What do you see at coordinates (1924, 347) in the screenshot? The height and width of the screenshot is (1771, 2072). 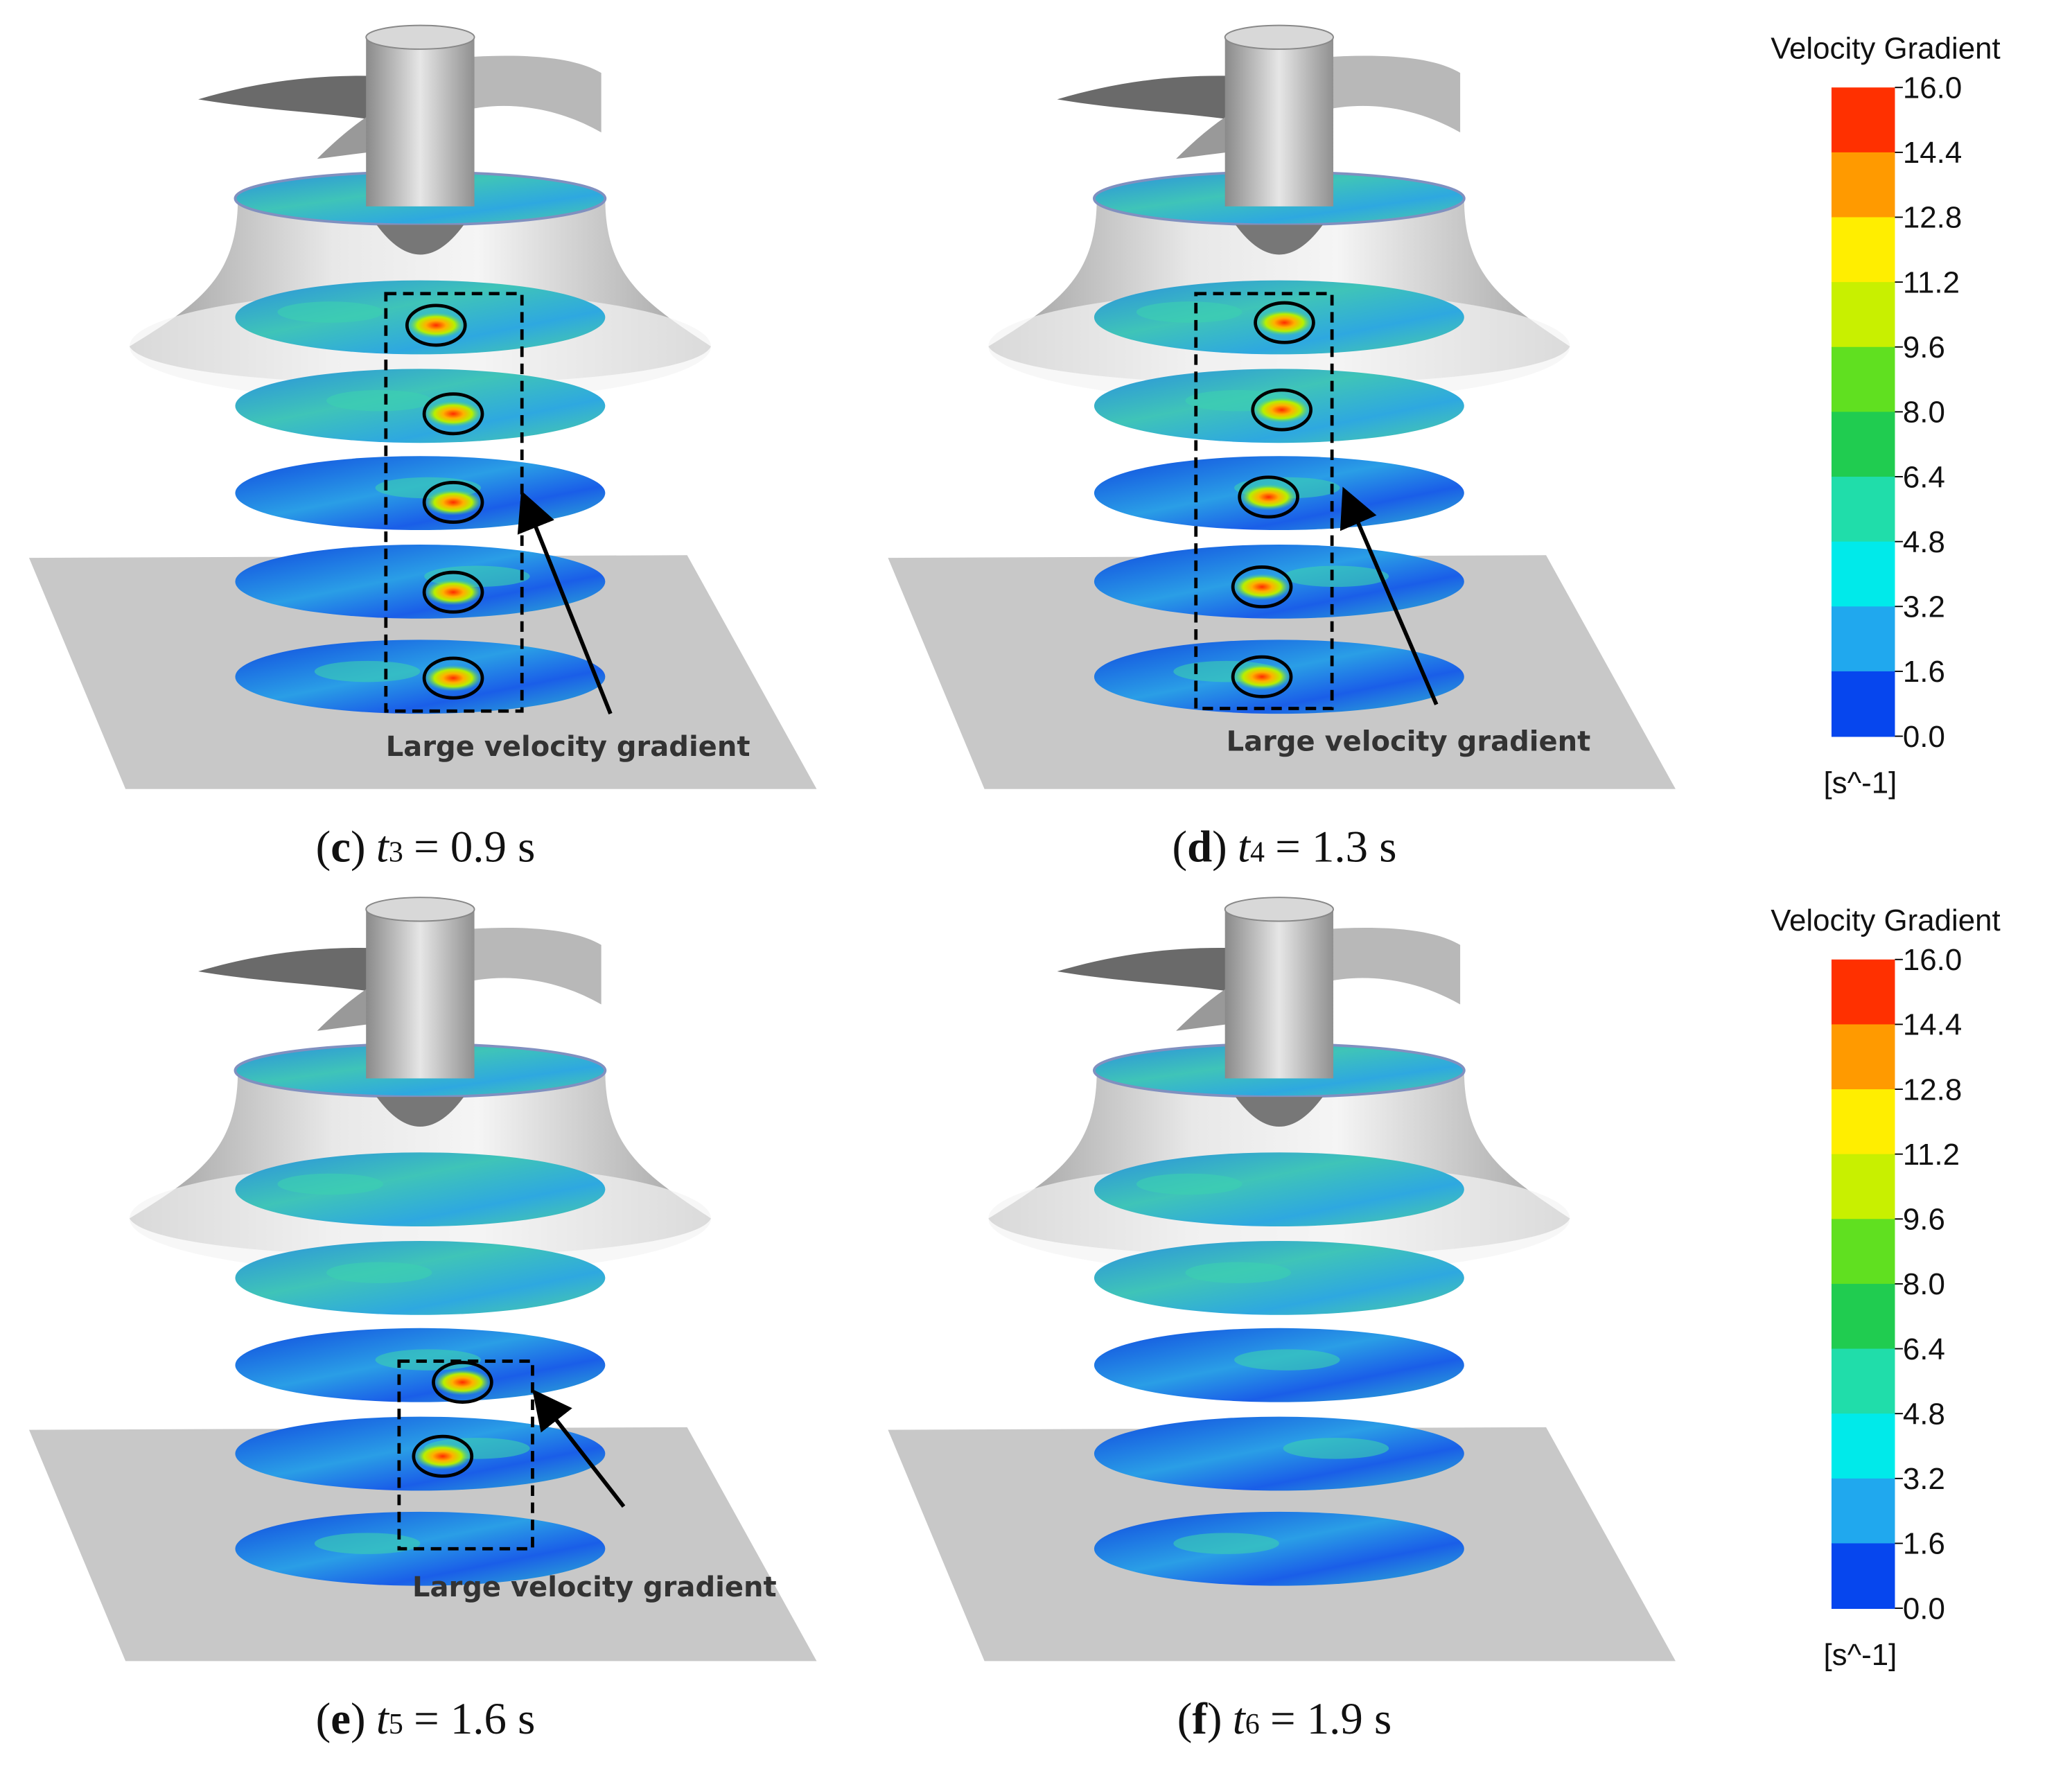 I see `legend-tick-label: 9.6` at bounding box center [1924, 347].